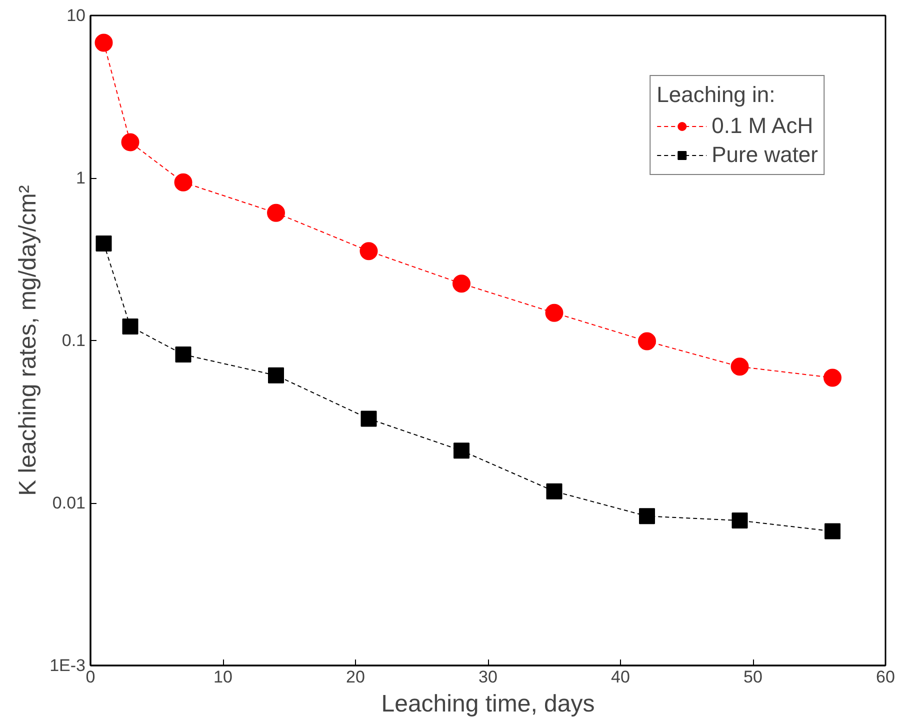  Describe the element at coordinates (68, 665) in the screenshot. I see `y-tick-label: 1E-3` at that location.